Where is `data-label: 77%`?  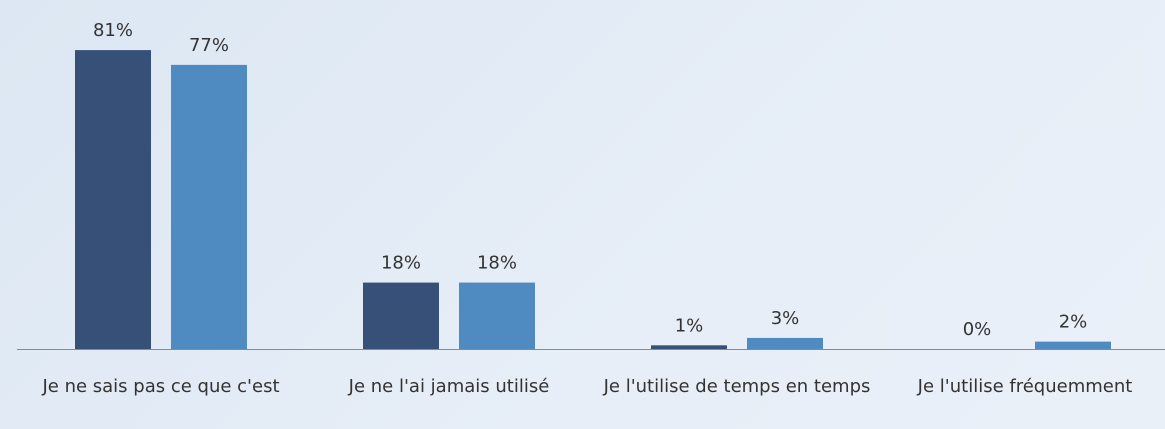
data-label: 77% is located at coordinates (209, 45).